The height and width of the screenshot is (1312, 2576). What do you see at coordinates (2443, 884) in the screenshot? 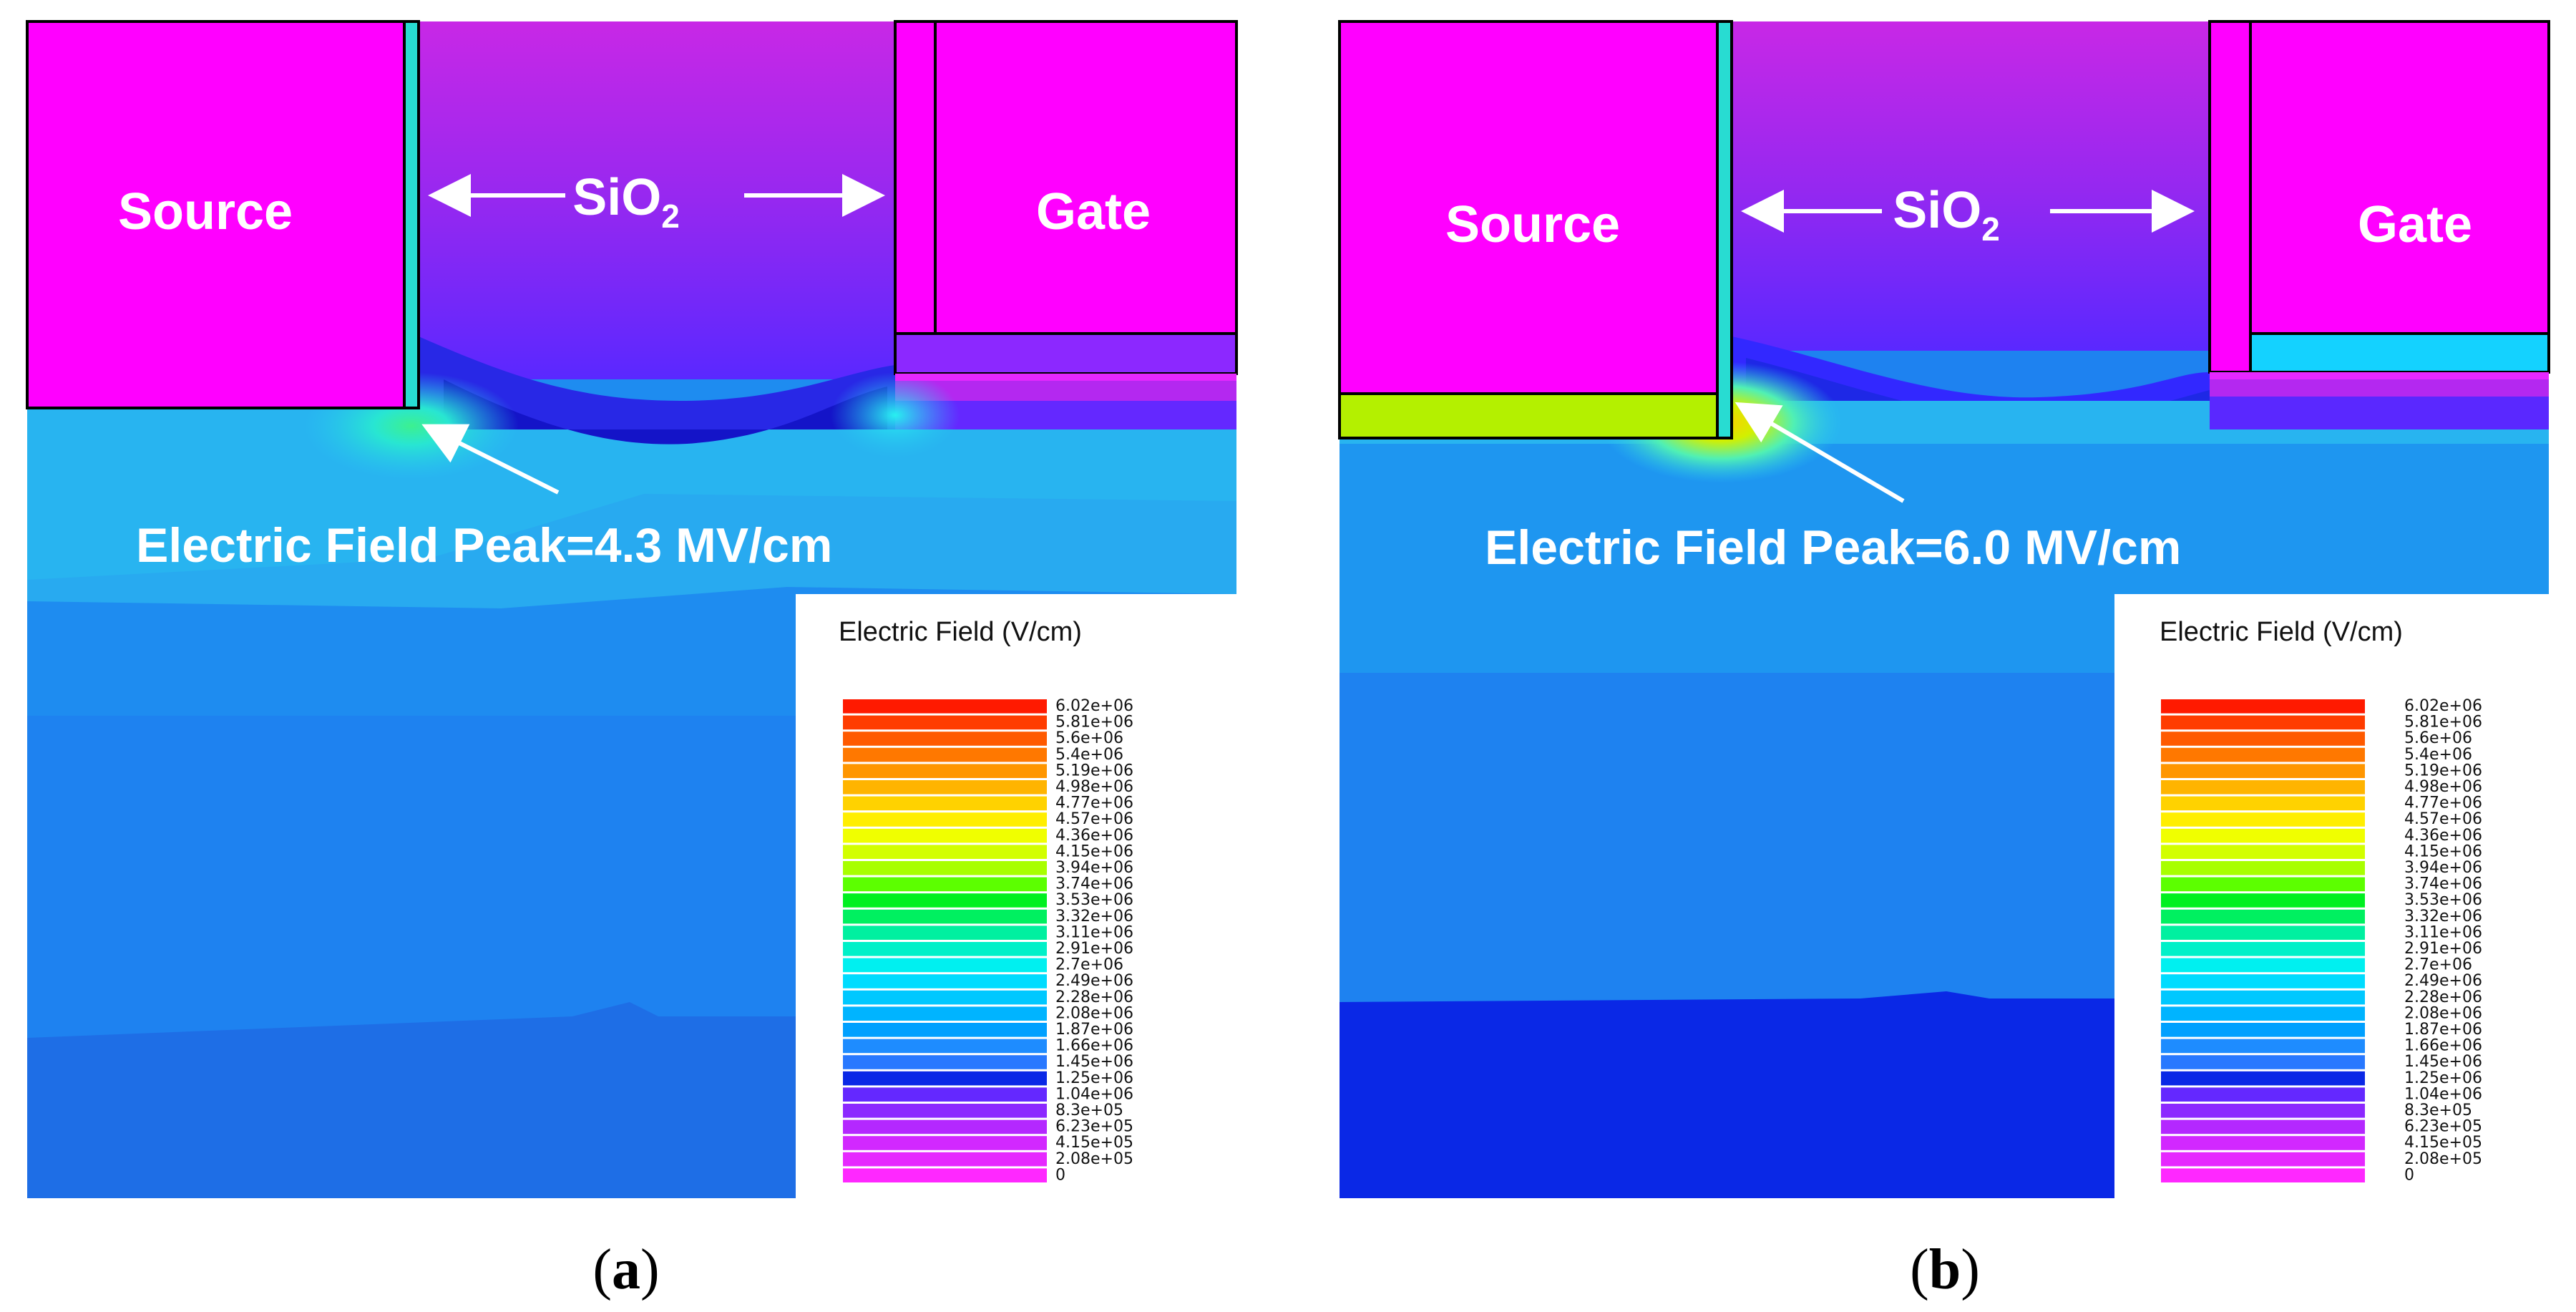
I see `legend-tick-label: 3.74e+06` at bounding box center [2443, 884].